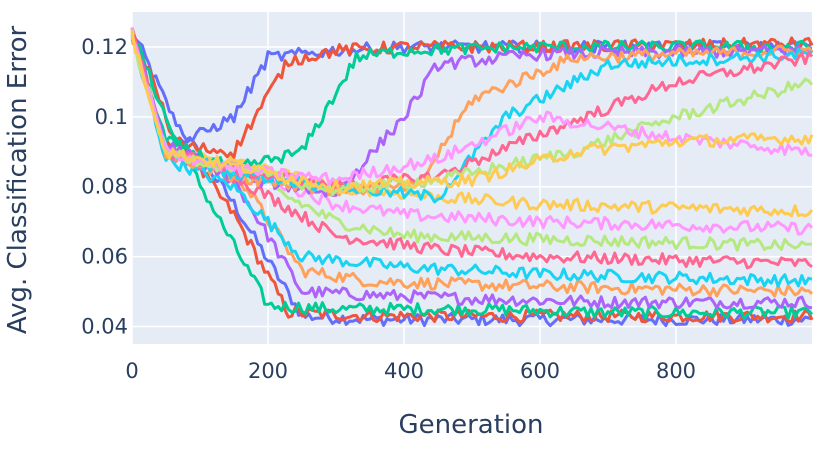 This screenshot has width=816, height=454. I want to click on y-tick-label: 0.08, so click(104, 187).